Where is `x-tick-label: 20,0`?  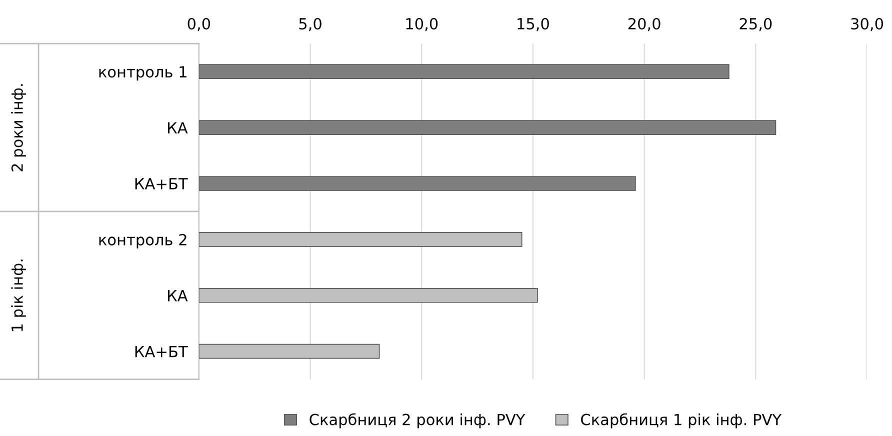
x-tick-label: 20,0 is located at coordinates (644, 25).